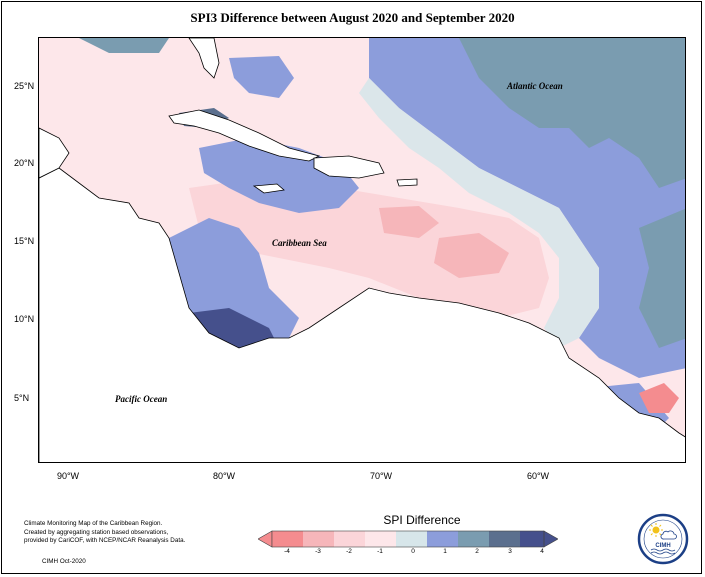 The image size is (705, 577). Describe the element at coordinates (349, 167) in the screenshot. I see `land-hispaniola` at that location.